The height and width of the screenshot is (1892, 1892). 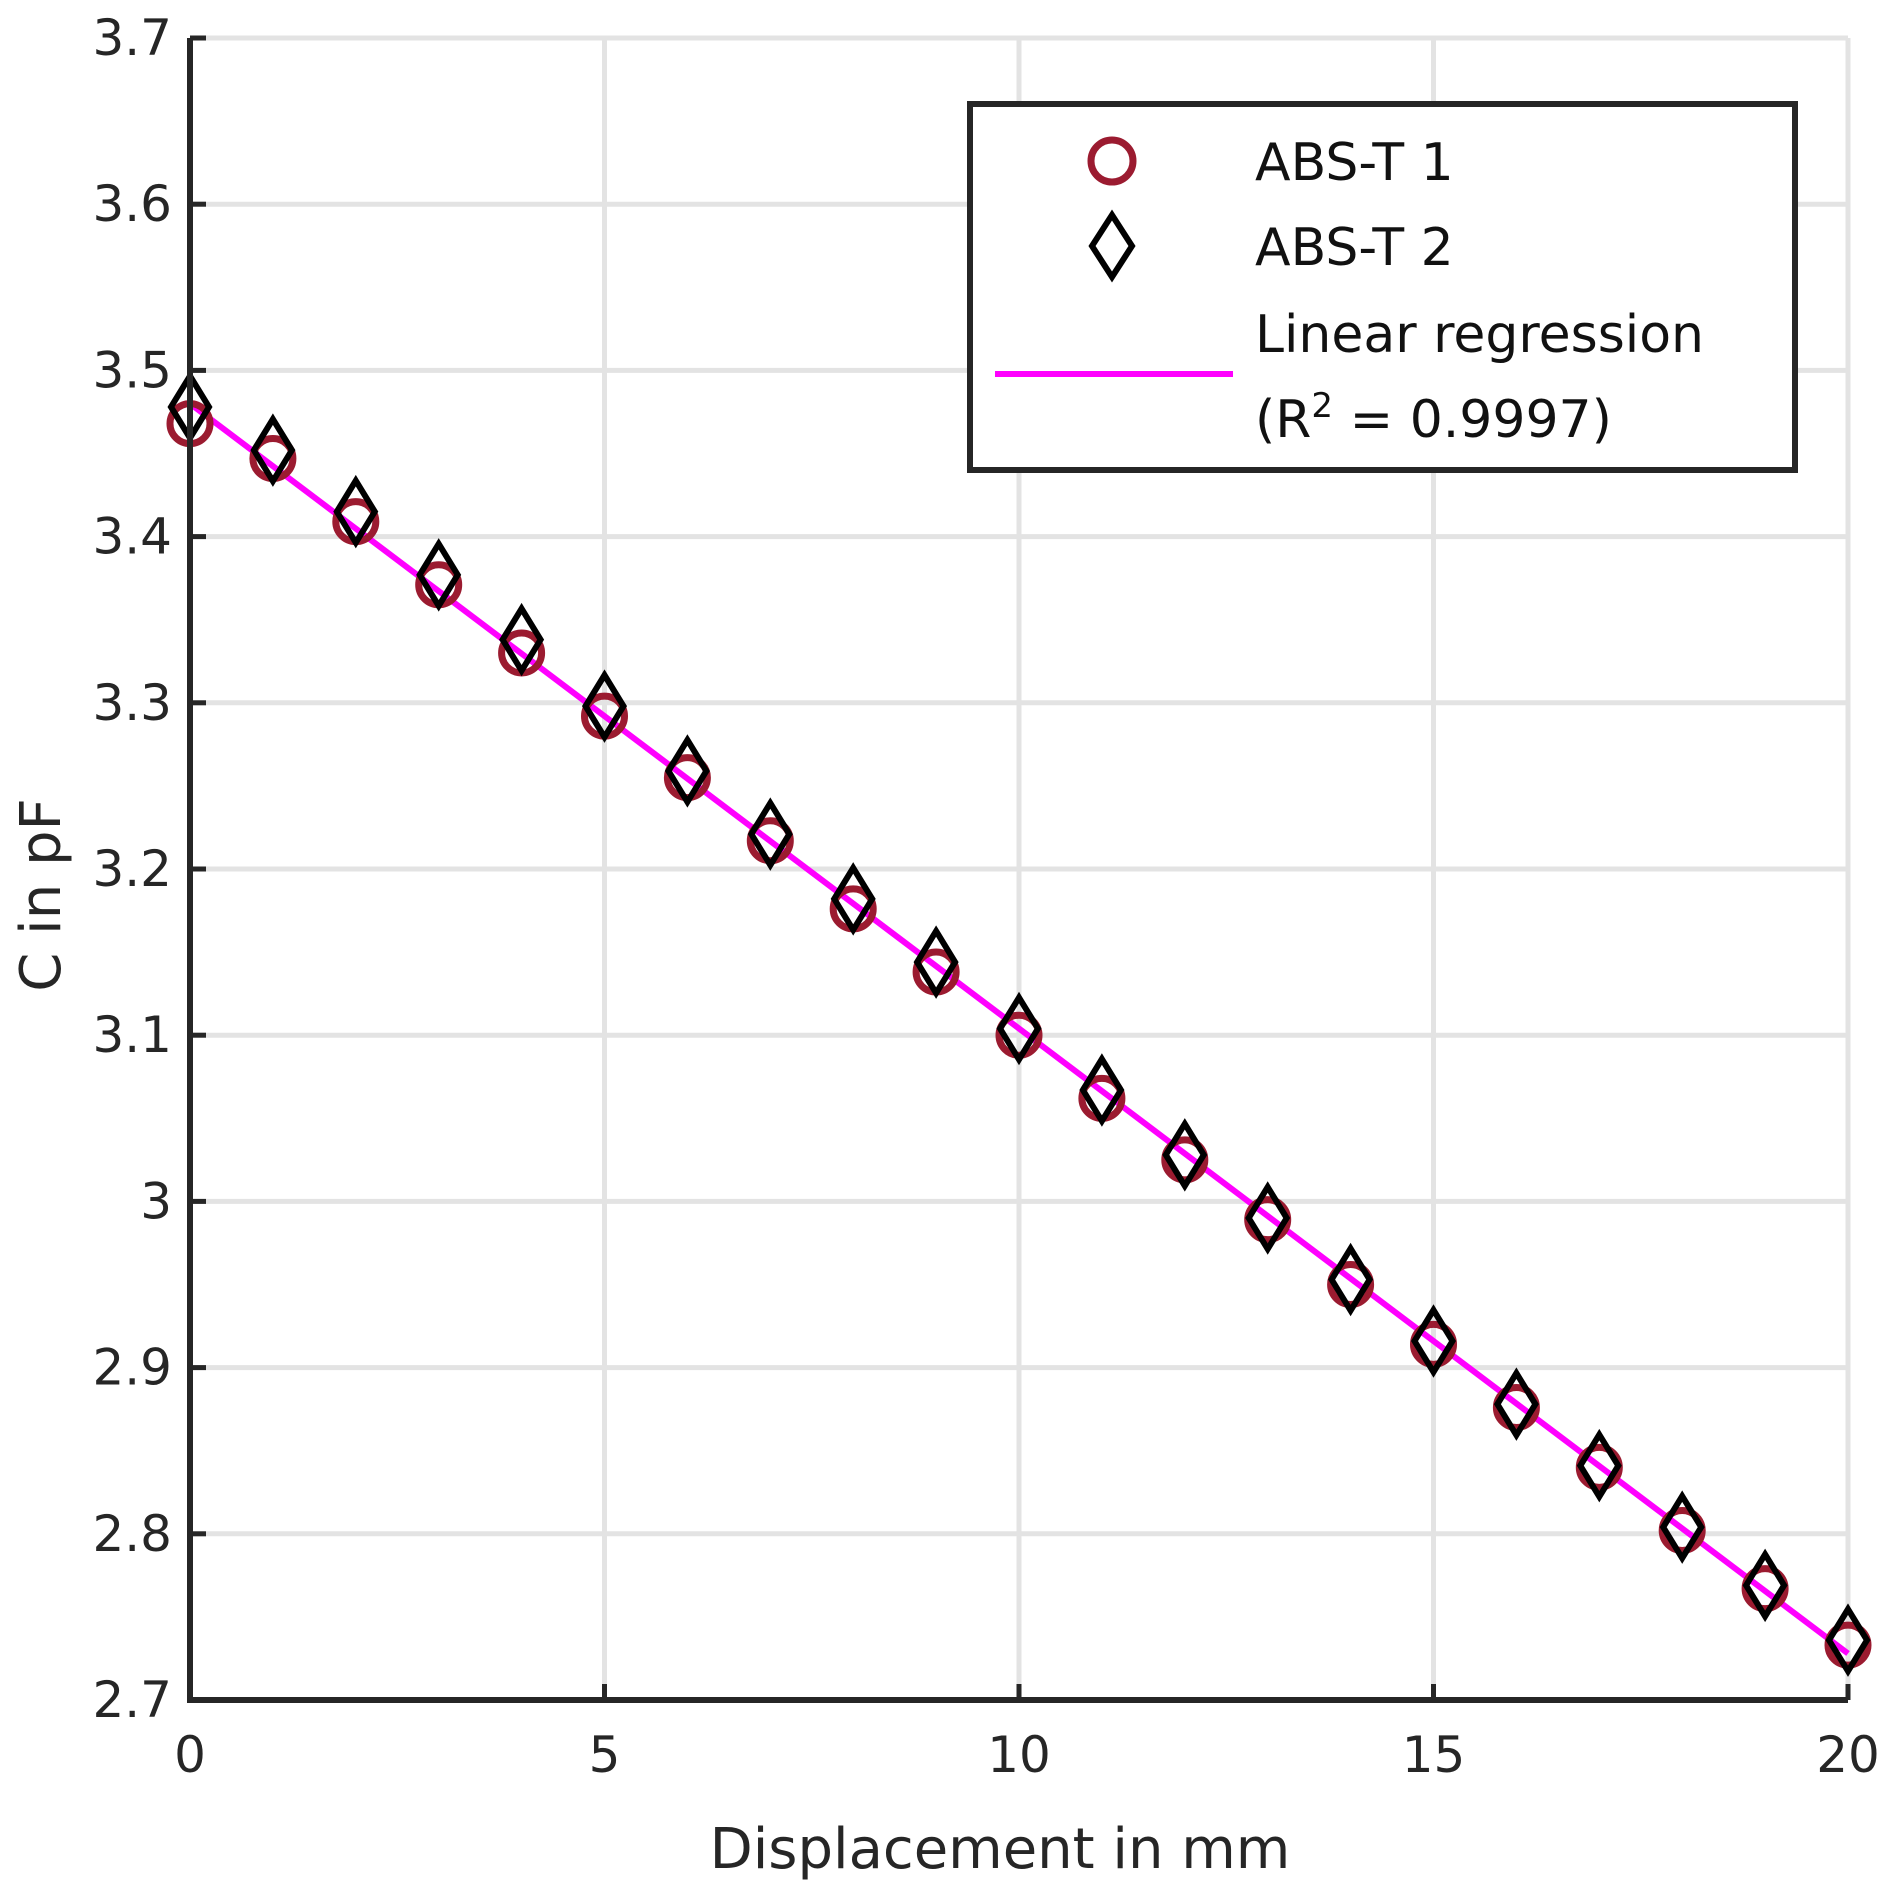 I want to click on y-axis-label: C in pF, so click(x=41, y=895).